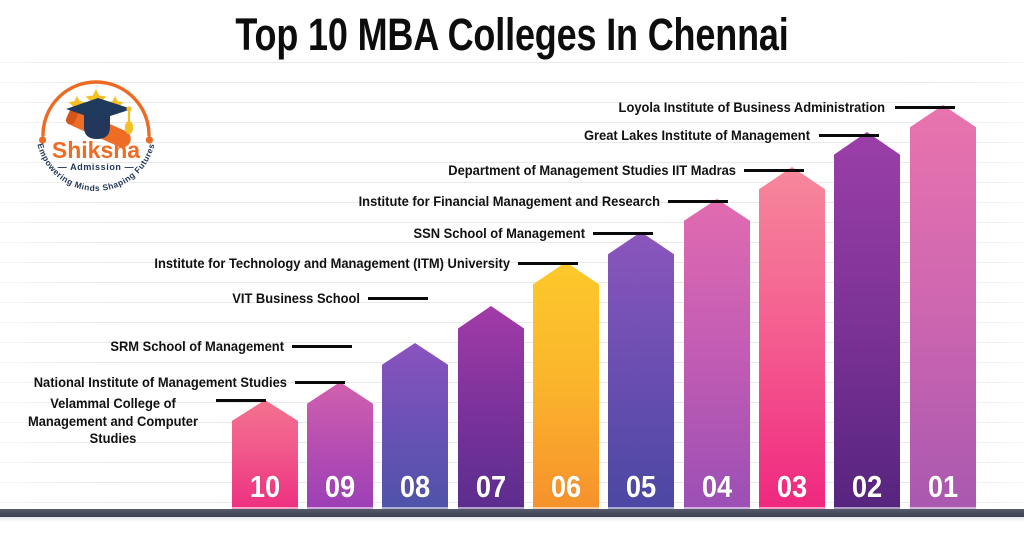  Describe the element at coordinates (792, 486) in the screenshot. I see `bar-rank-label: 03` at that location.